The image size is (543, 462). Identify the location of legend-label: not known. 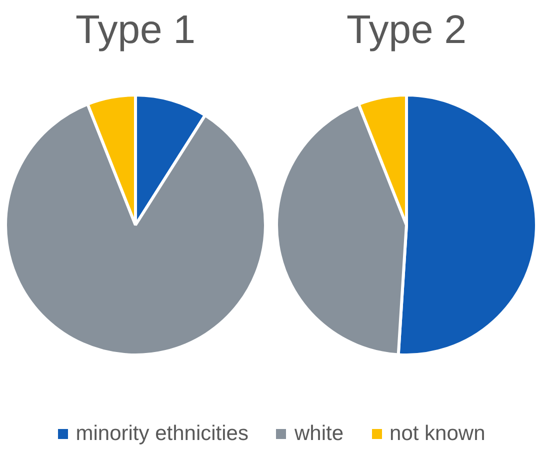
(438, 434).